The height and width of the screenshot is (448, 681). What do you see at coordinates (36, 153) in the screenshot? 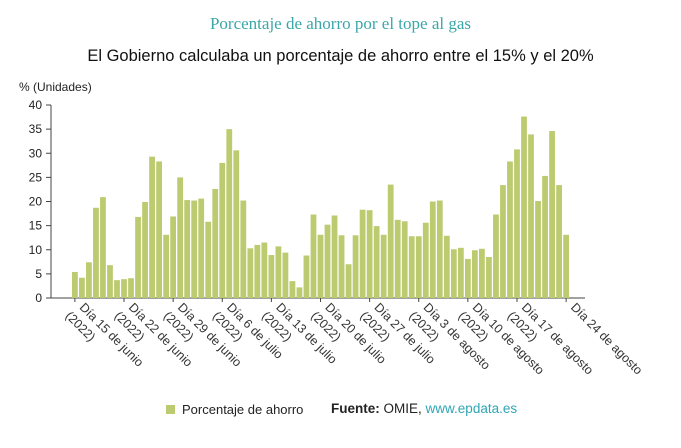
I see `y-tick-label: 30` at bounding box center [36, 153].